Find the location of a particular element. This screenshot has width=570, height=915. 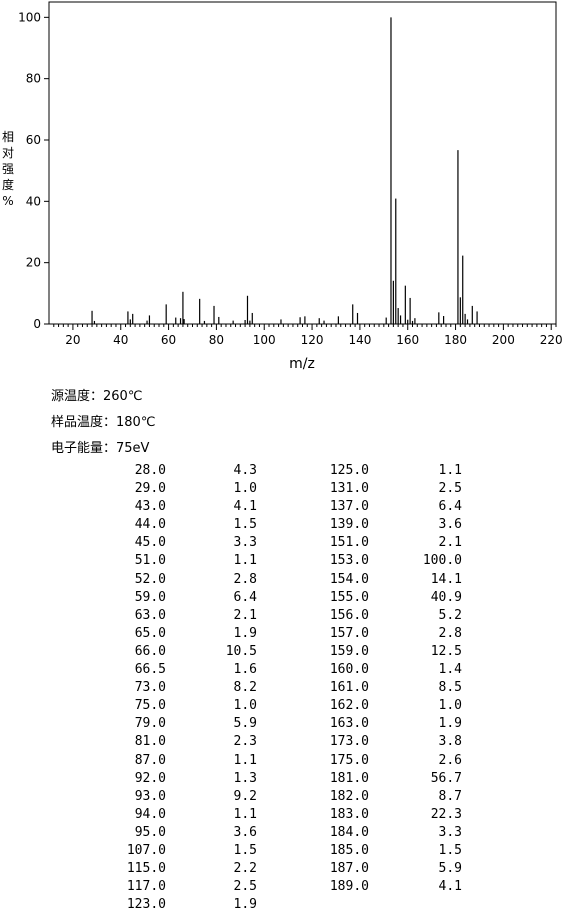

mz-cell: 95.0 is located at coordinates (150, 832).